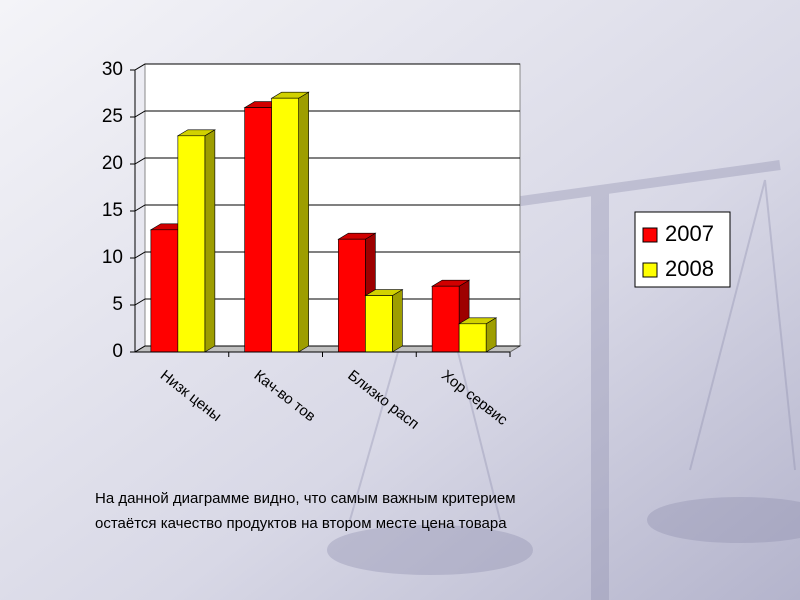 This screenshot has width=800, height=600. I want to click on y-tick-label: 15, so click(112, 210).